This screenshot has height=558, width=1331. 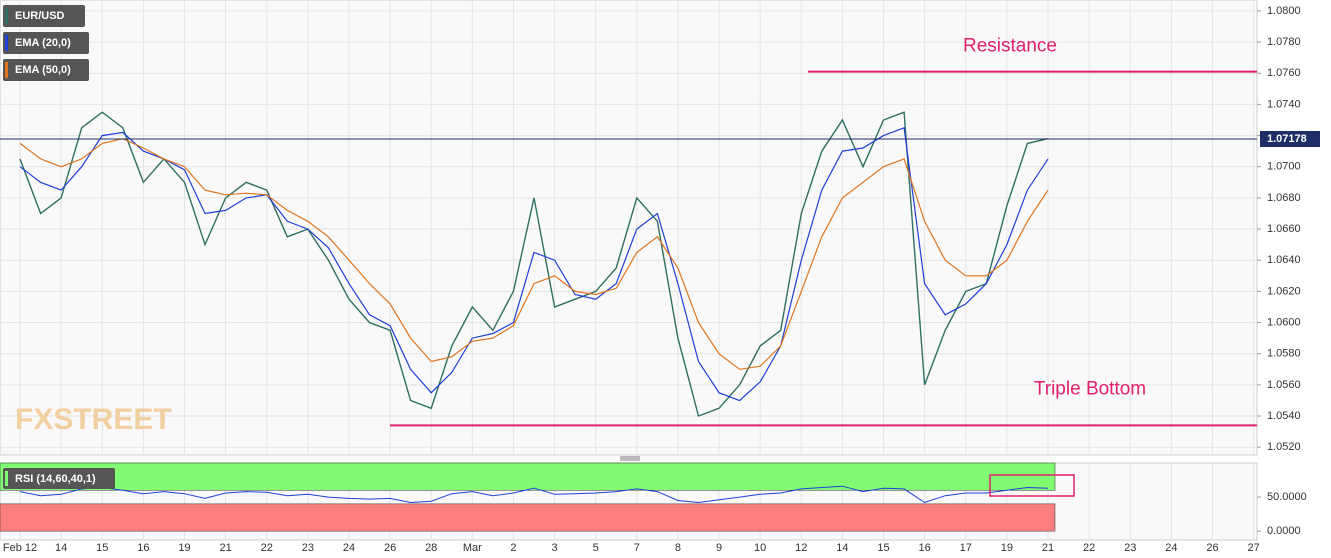 What do you see at coordinates (678, 548) in the screenshot?
I see `x-tick-label: 8` at bounding box center [678, 548].